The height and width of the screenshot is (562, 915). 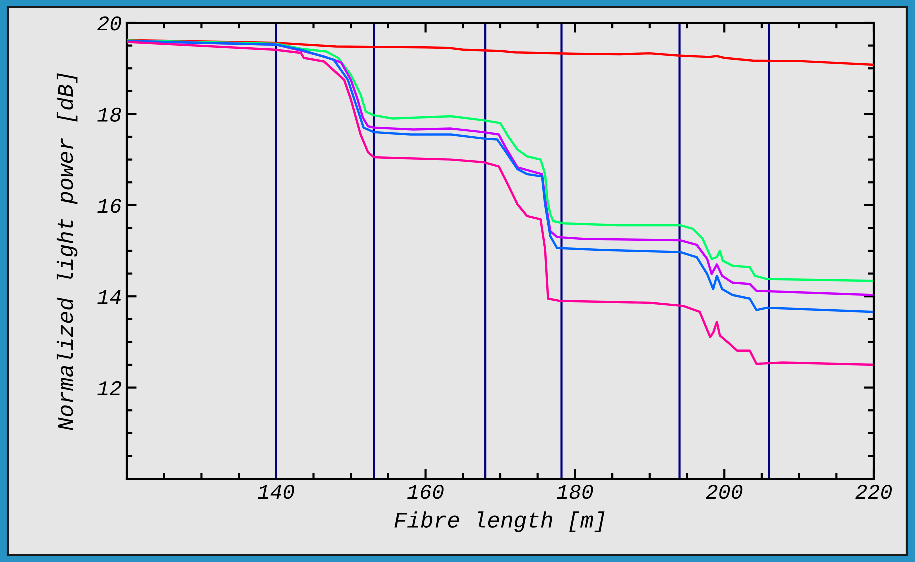 What do you see at coordinates (276, 492) in the screenshot?
I see `x-tick-label: 140` at bounding box center [276, 492].